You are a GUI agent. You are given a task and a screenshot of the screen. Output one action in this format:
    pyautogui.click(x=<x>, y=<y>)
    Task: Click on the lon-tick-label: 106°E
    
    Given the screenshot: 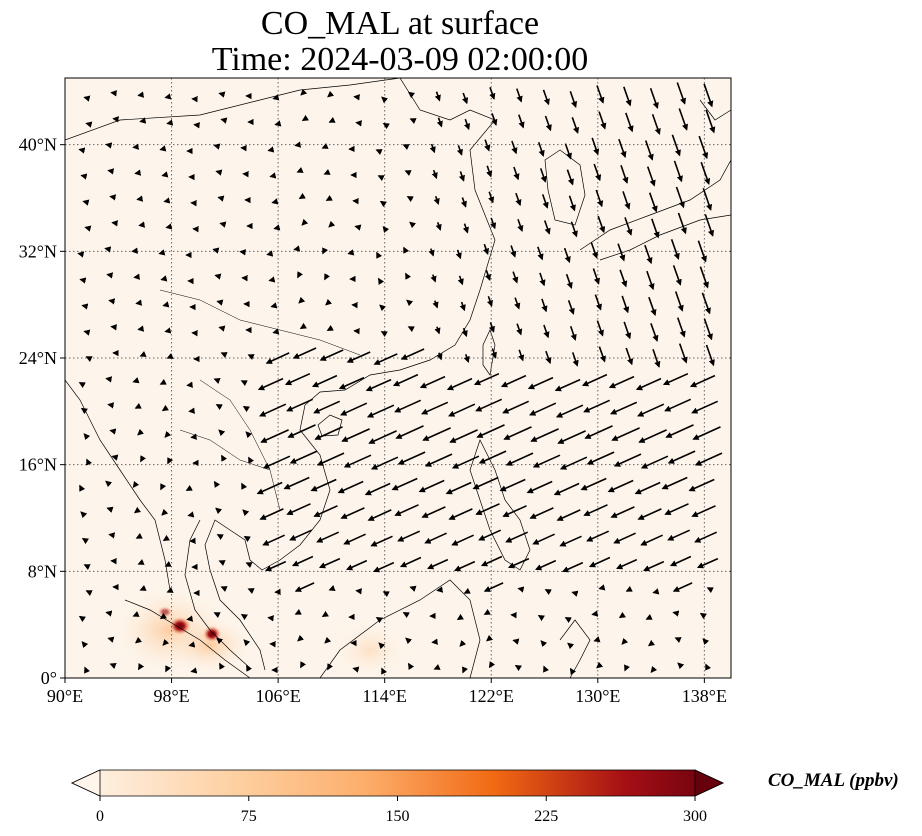 What is the action you would take?
    pyautogui.click(x=278, y=696)
    